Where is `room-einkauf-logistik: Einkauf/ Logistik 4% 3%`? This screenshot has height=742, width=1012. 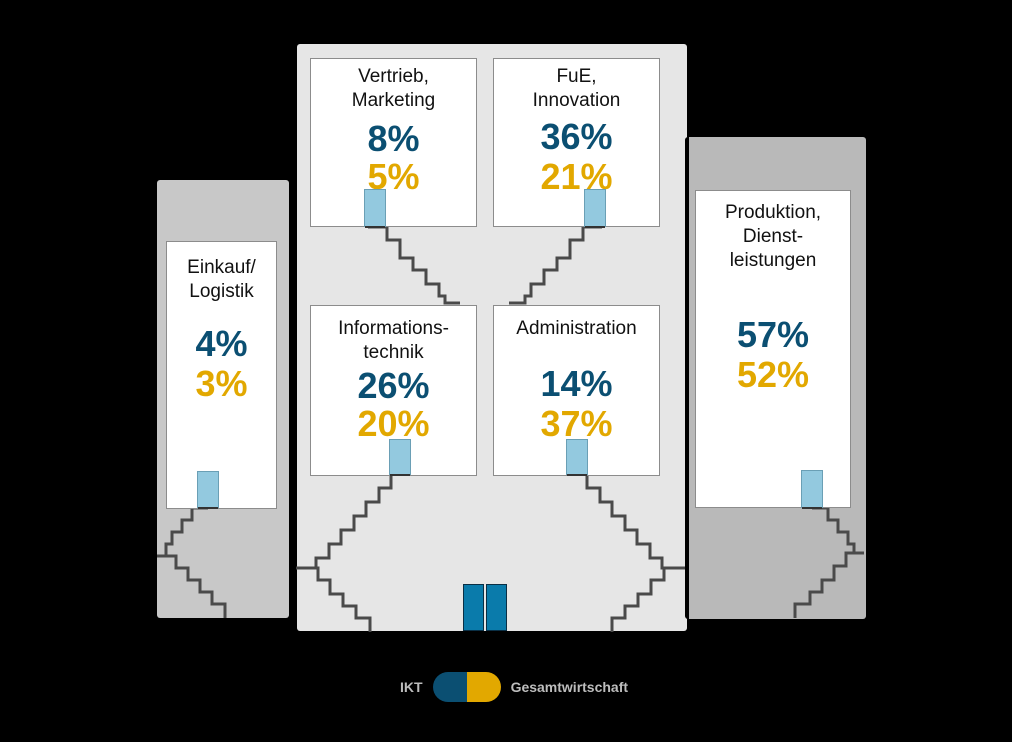 room-einkauf-logistik: Einkauf/ Logistik 4% 3% is located at coordinates (221, 375).